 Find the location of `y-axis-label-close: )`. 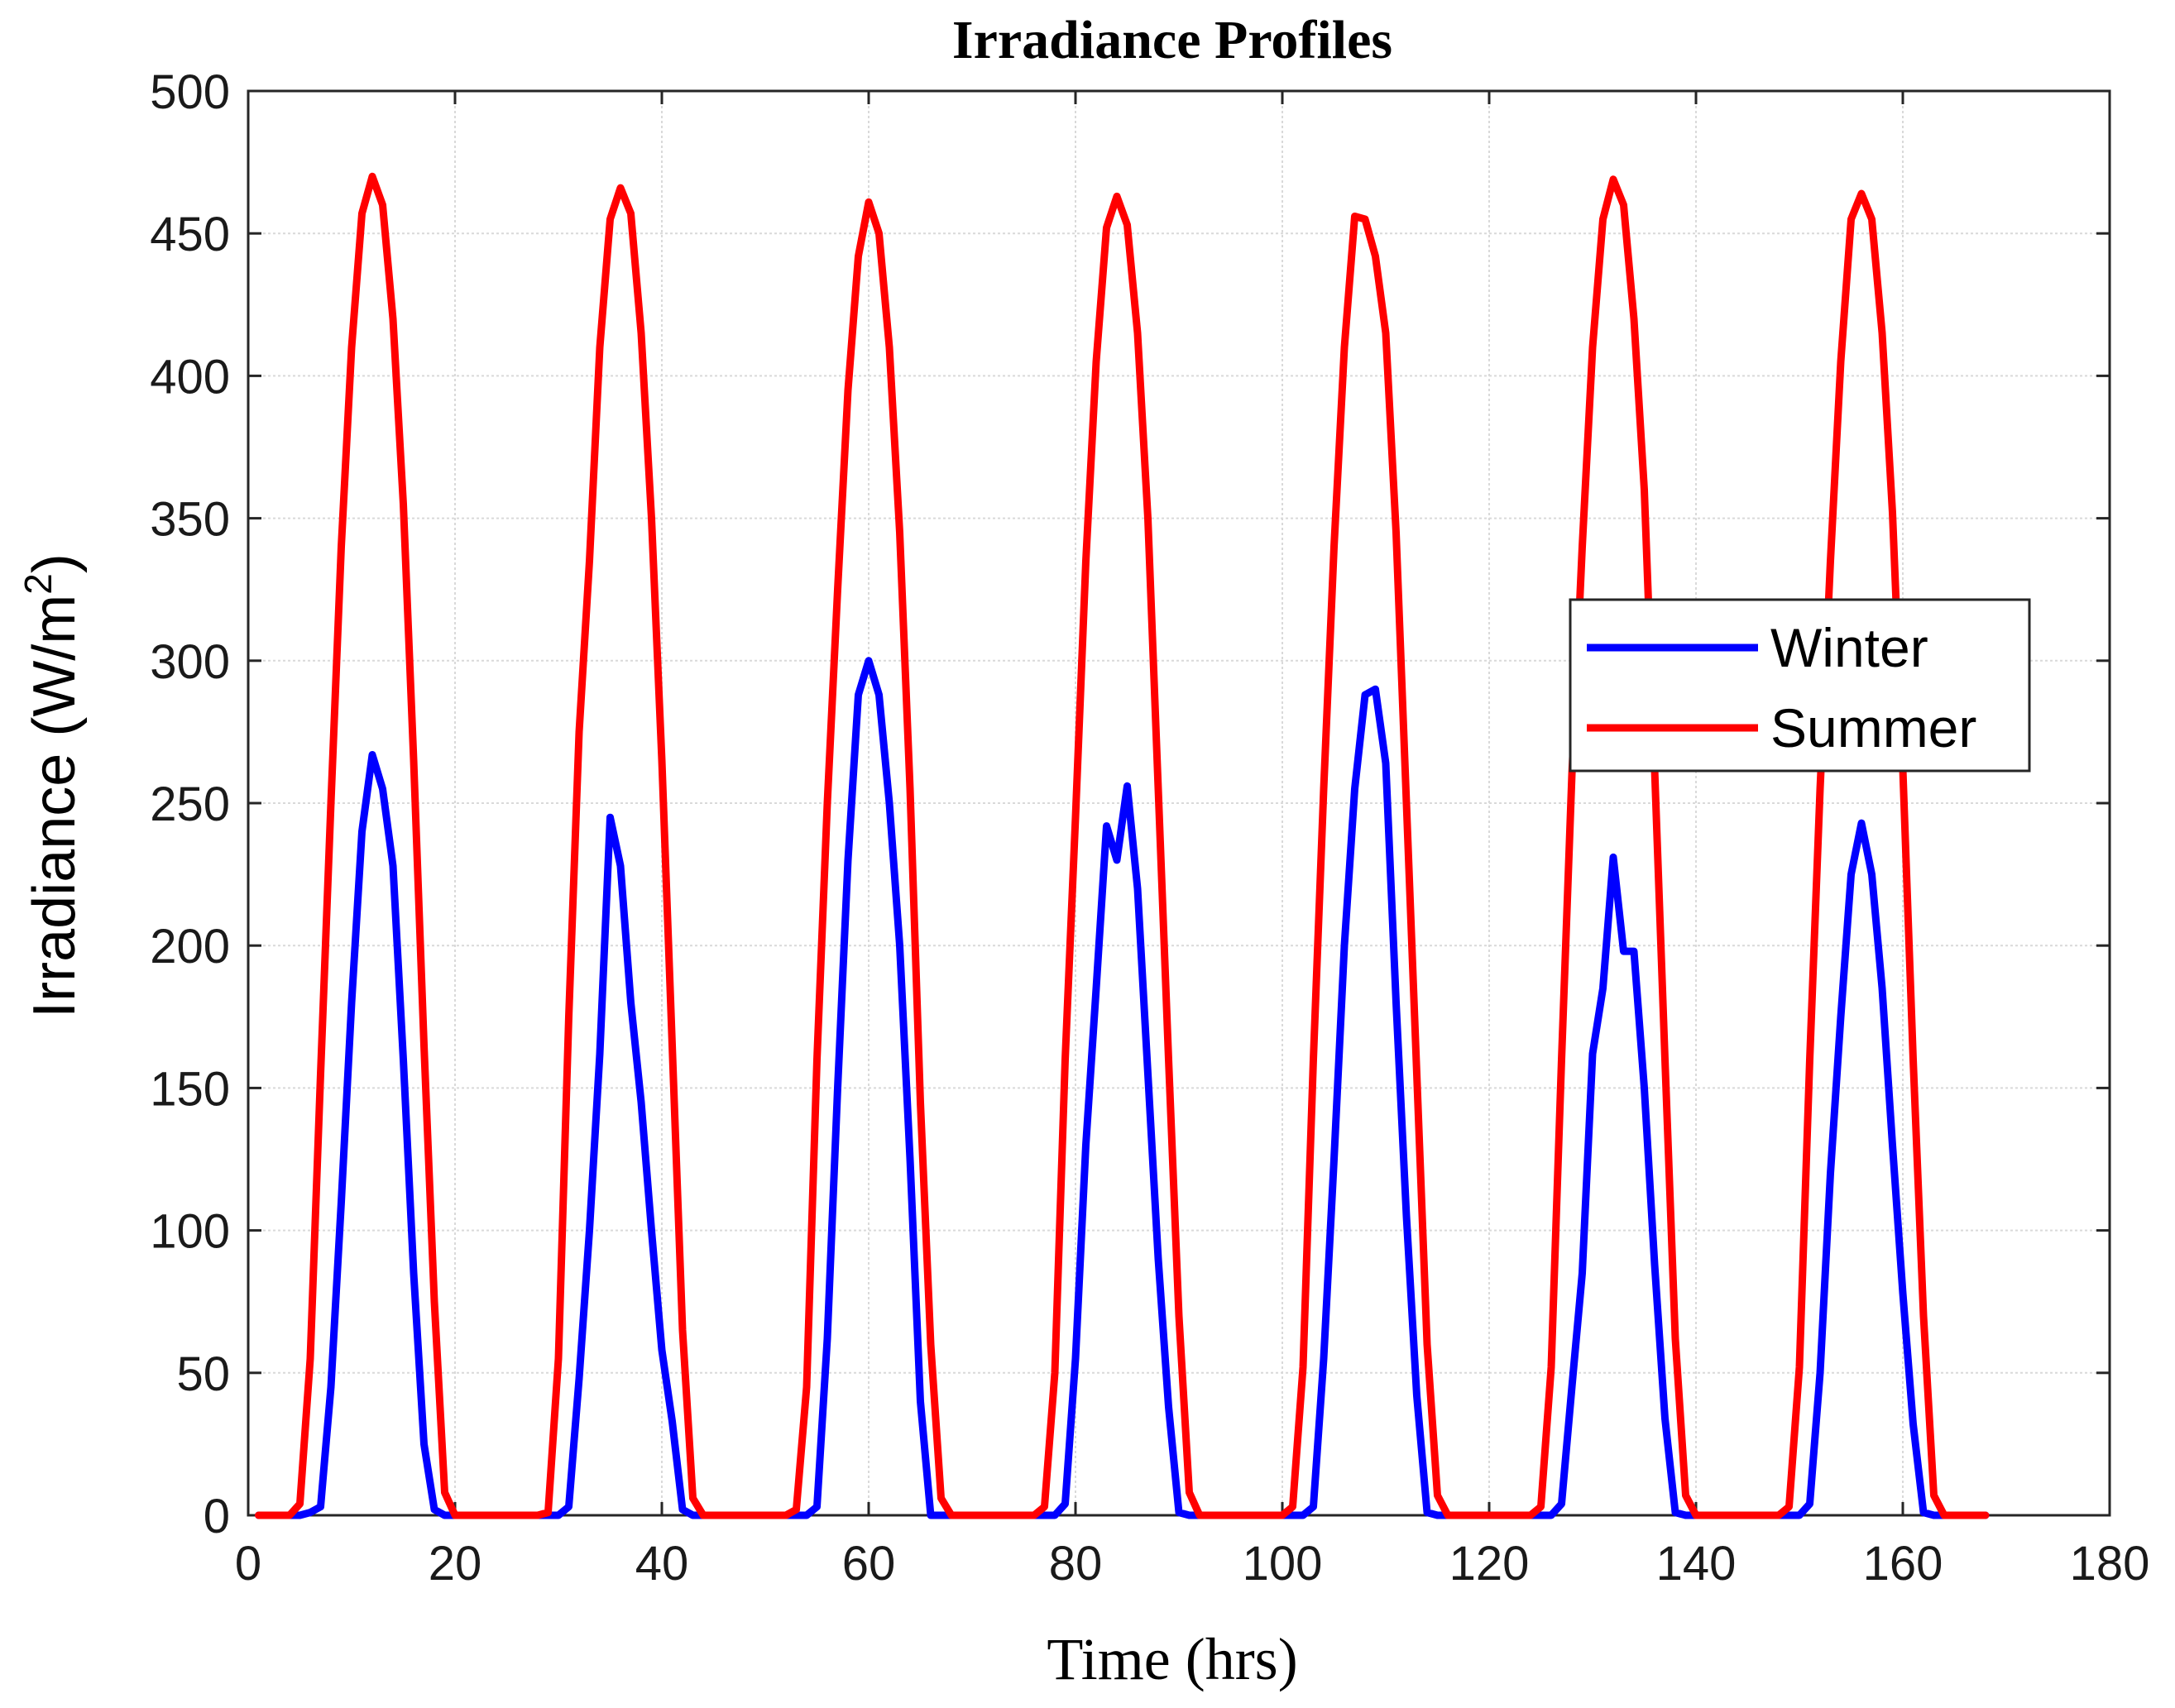

y-axis-label-close: ) is located at coordinates (55, 563).